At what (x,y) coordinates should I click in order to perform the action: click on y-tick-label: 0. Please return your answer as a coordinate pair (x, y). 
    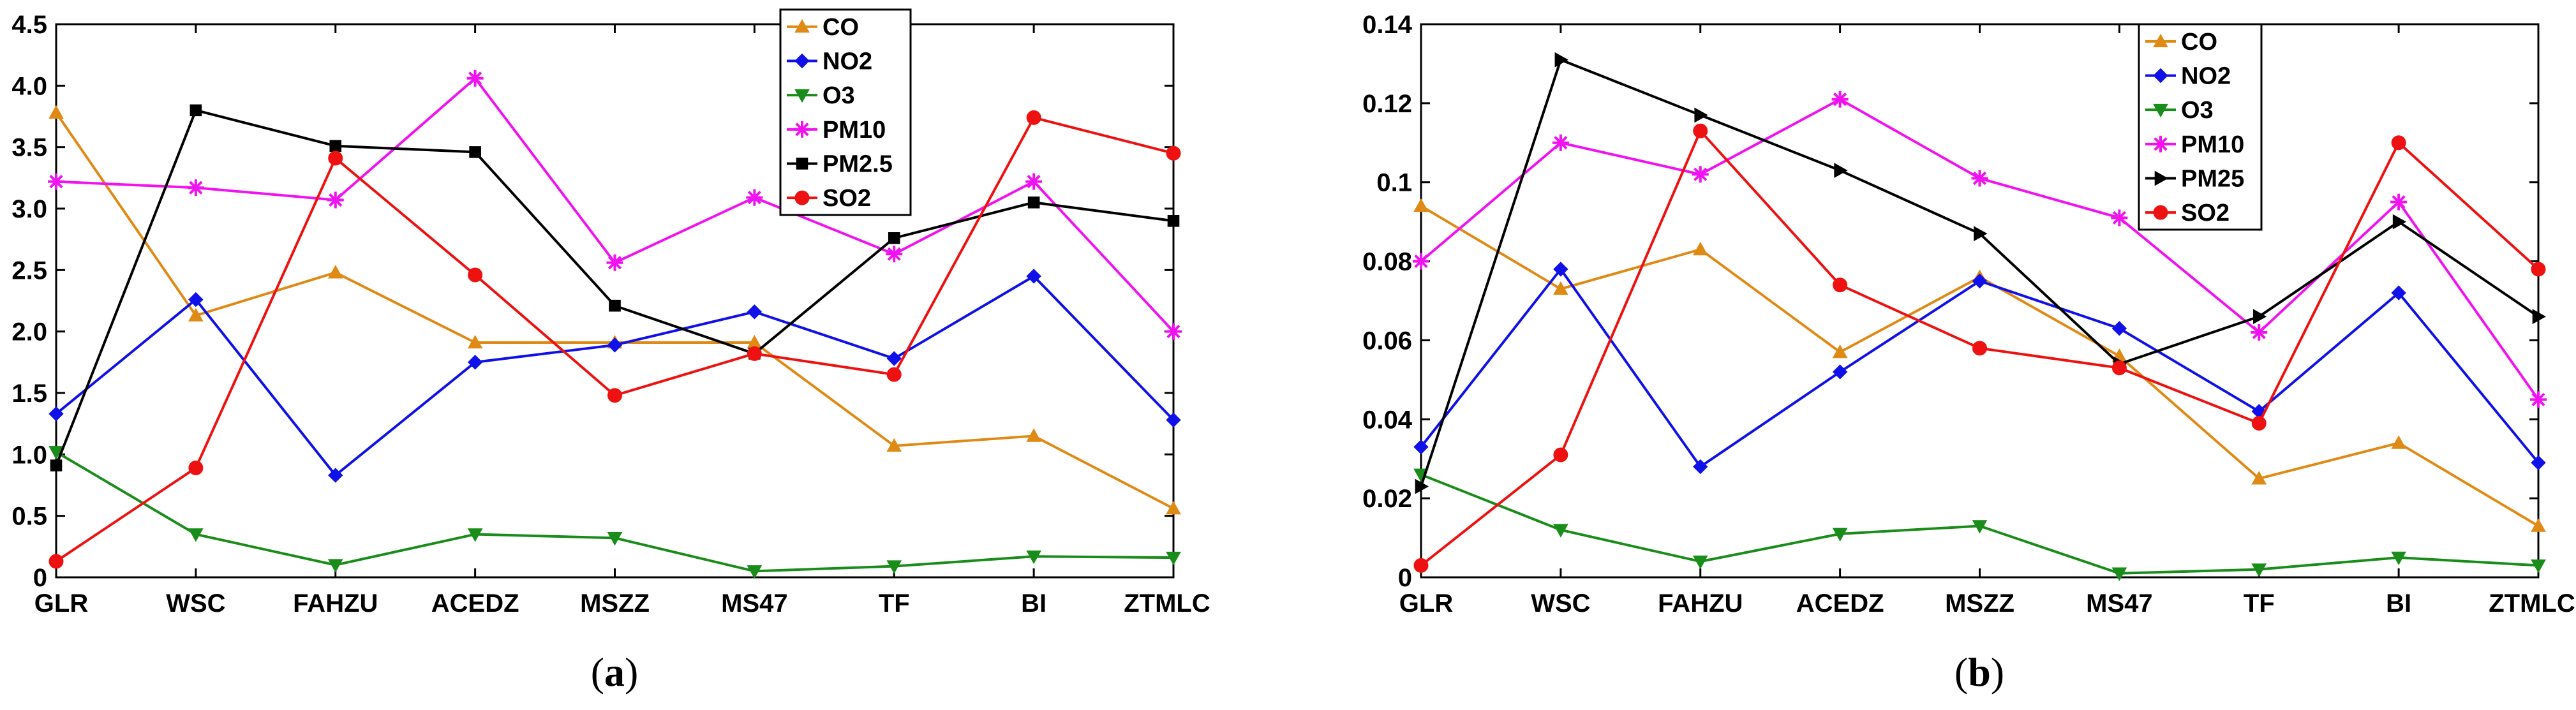
    Looking at the image, I should click on (1405, 578).